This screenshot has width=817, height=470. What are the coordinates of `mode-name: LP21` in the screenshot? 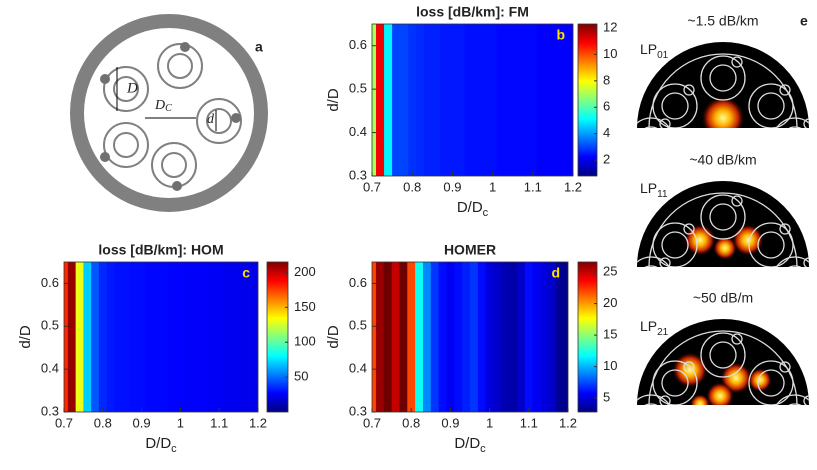 It's located at (654, 328).